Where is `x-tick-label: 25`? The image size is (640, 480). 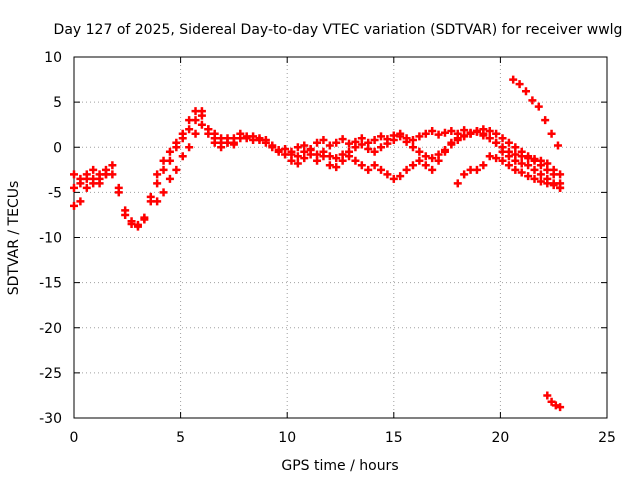 x-tick-label: 25 is located at coordinates (607, 438).